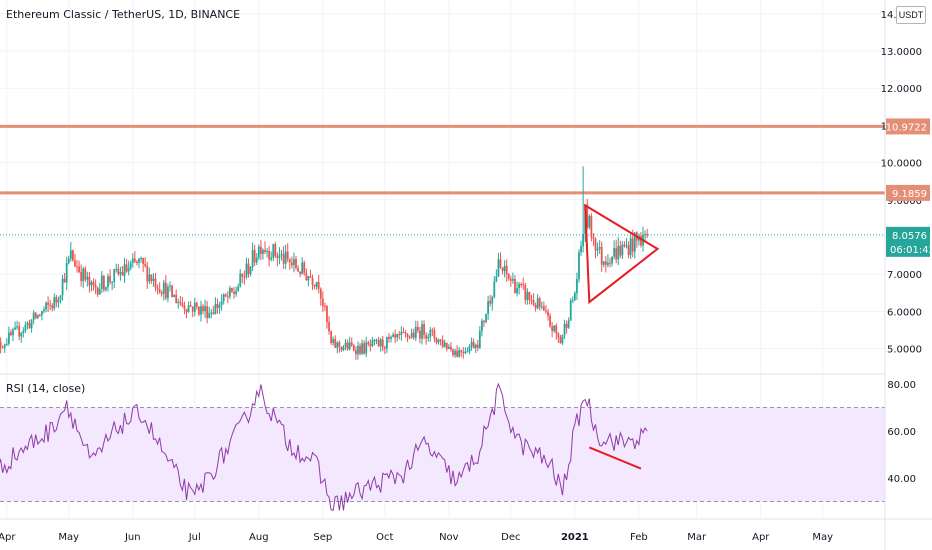 The width and height of the screenshot is (932, 550). I want to click on rsi-axis: 80.00 60.00 40.00, so click(901, 432).